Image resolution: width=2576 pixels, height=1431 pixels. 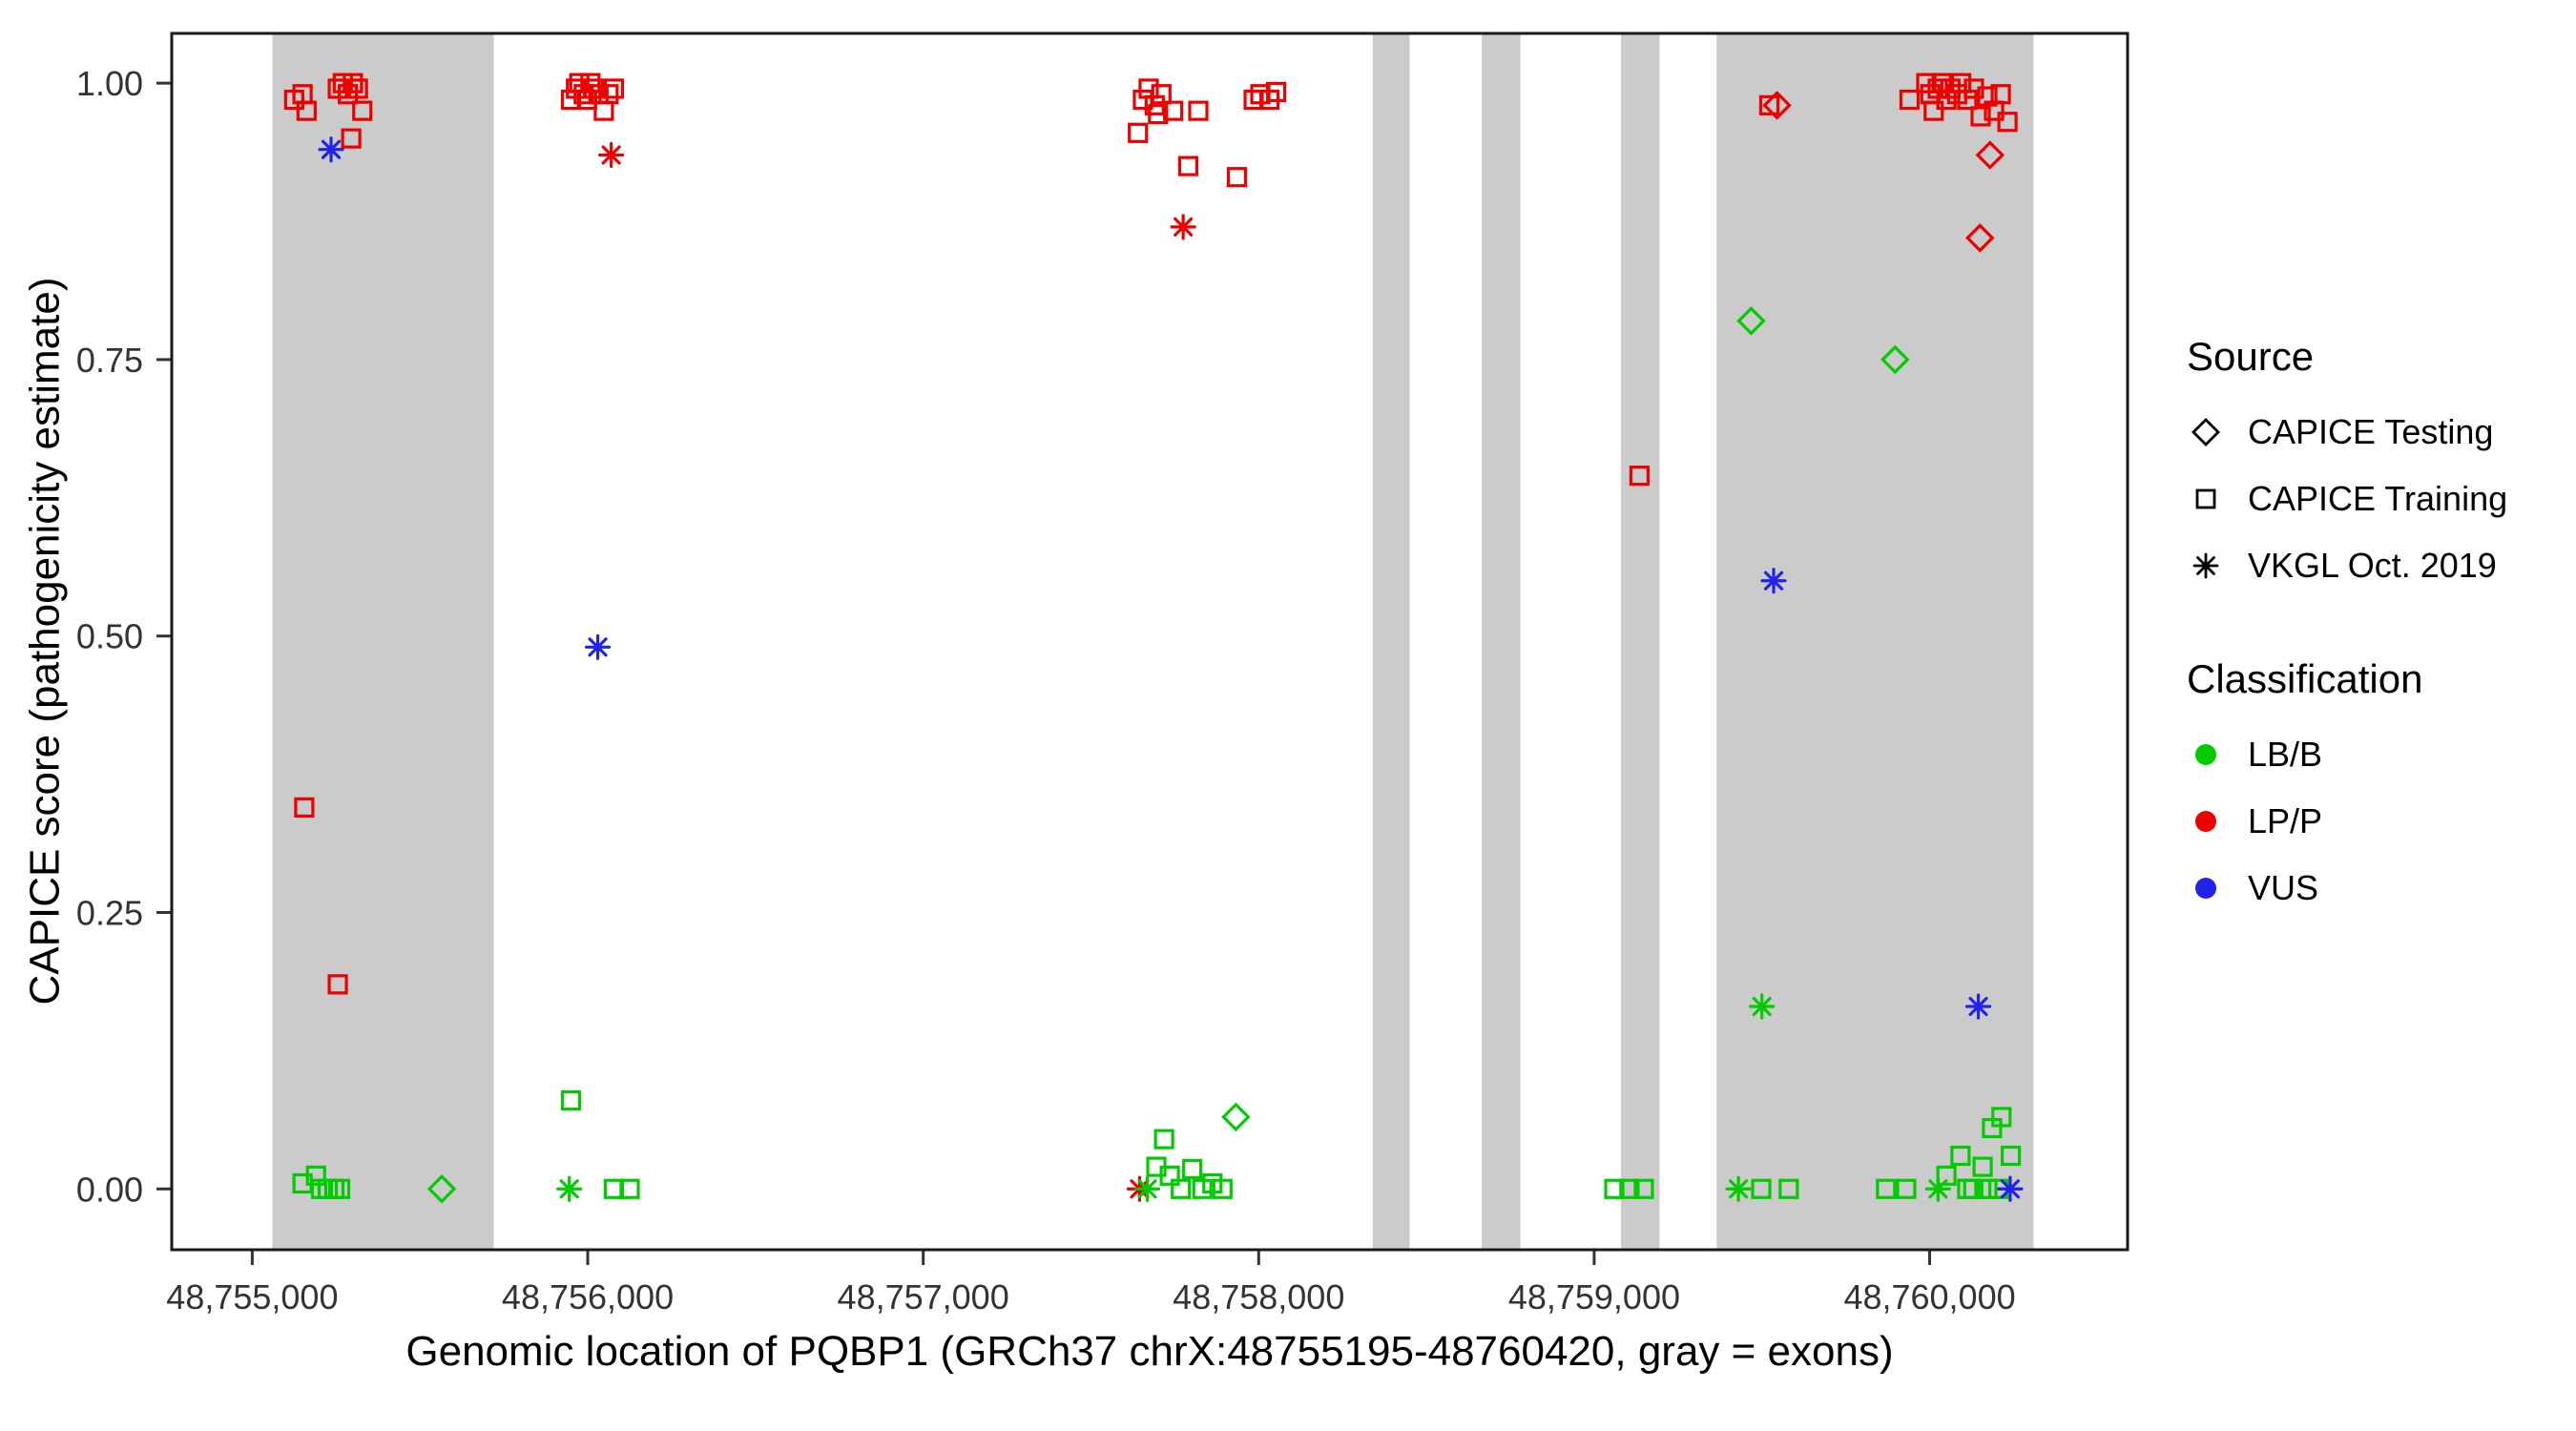 What do you see at coordinates (2206, 432) in the screenshot?
I see `diamond-icon` at bounding box center [2206, 432].